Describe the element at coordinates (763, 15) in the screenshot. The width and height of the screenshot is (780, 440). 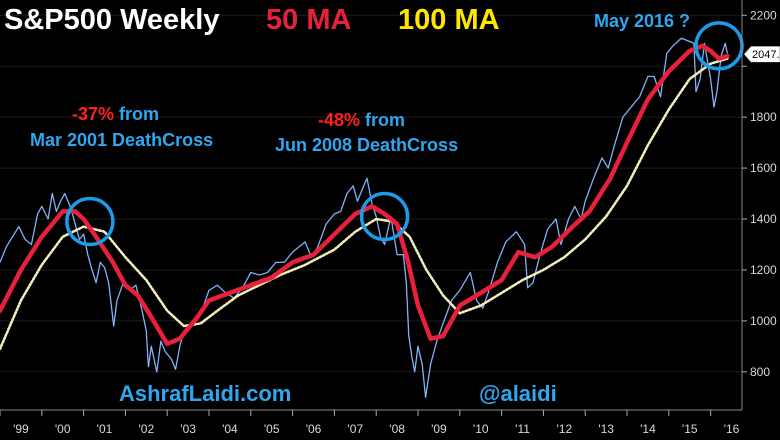
I see `y-tick-label: 2200` at that location.